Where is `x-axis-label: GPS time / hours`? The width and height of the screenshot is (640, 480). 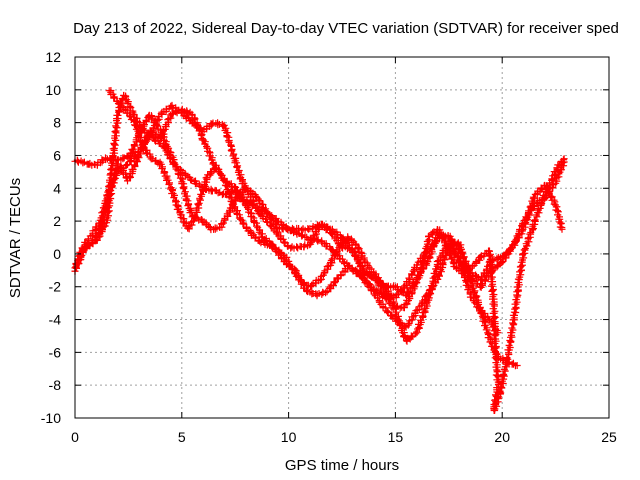
x-axis-label: GPS time / hours is located at coordinates (342, 465).